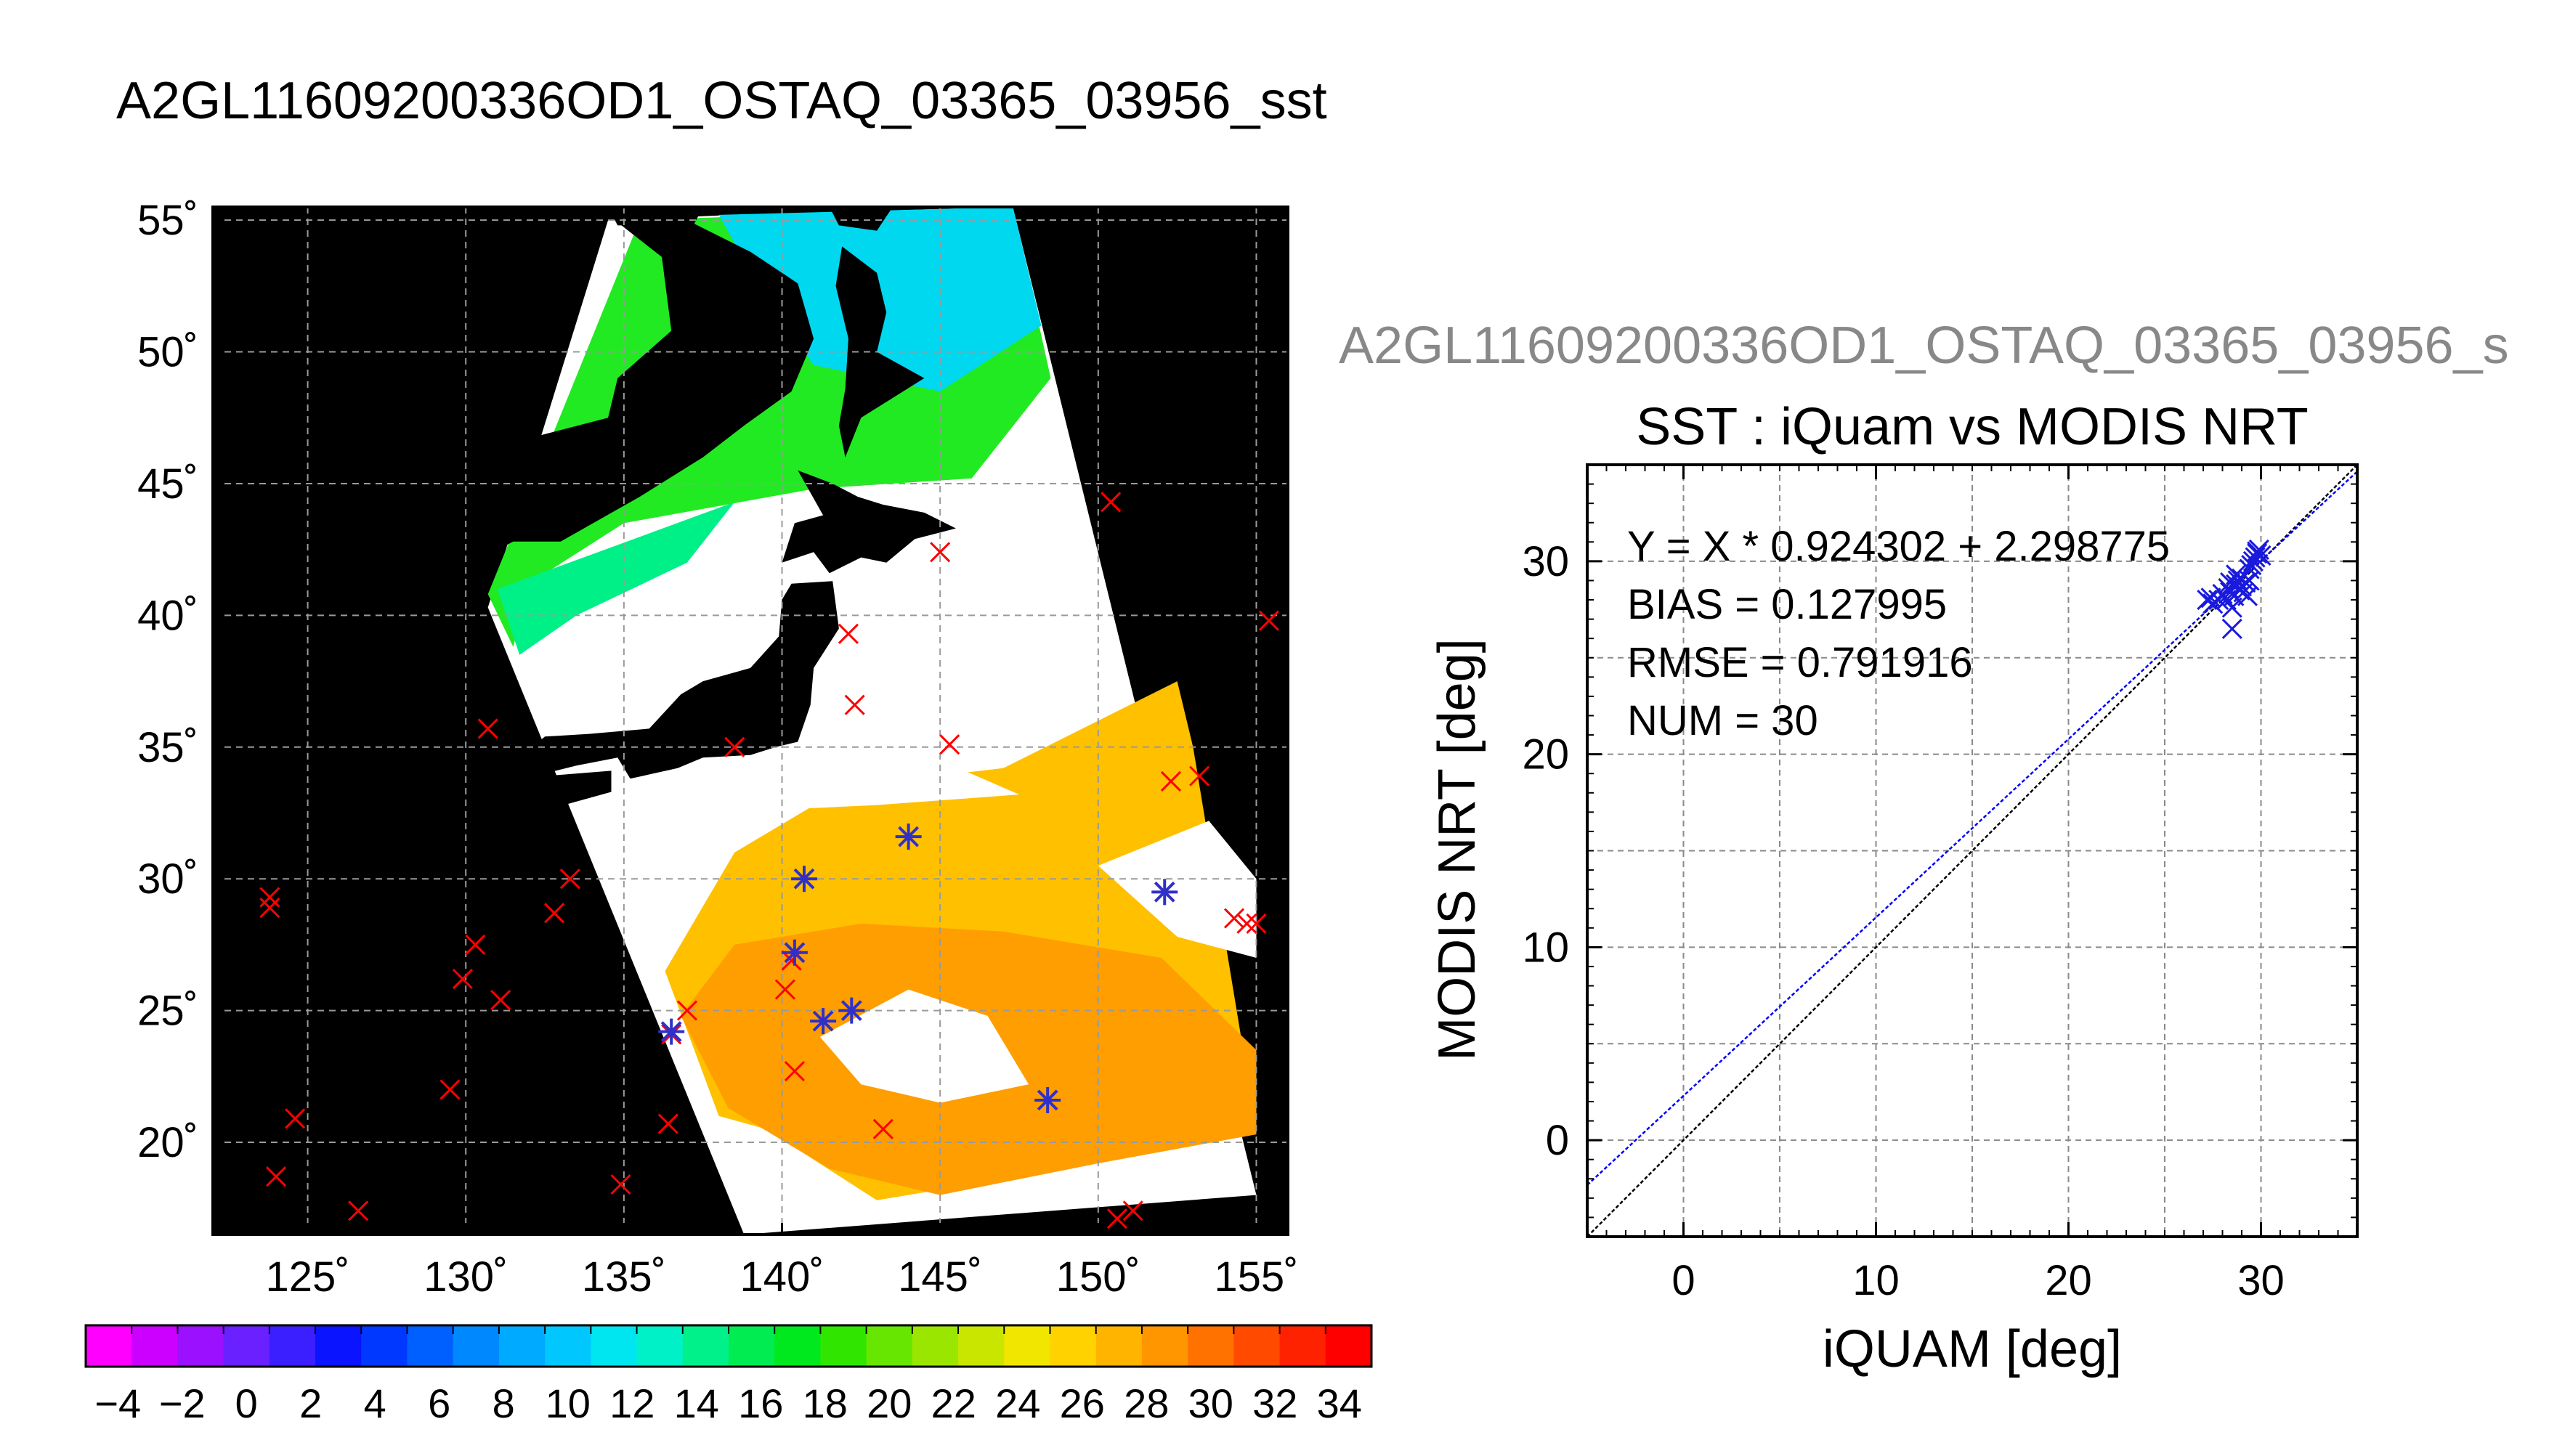 This screenshot has height=1456, width=2549. I want to click on map-x-tick-label: 125˚, so click(308, 1277).